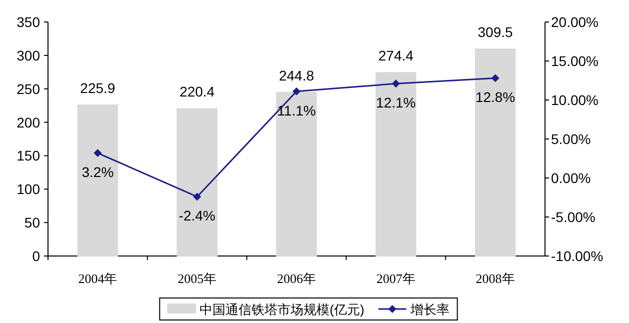 The height and width of the screenshot is (323, 629). Describe the element at coordinates (429, 309) in the screenshot. I see `legend-label: 增长率` at that location.